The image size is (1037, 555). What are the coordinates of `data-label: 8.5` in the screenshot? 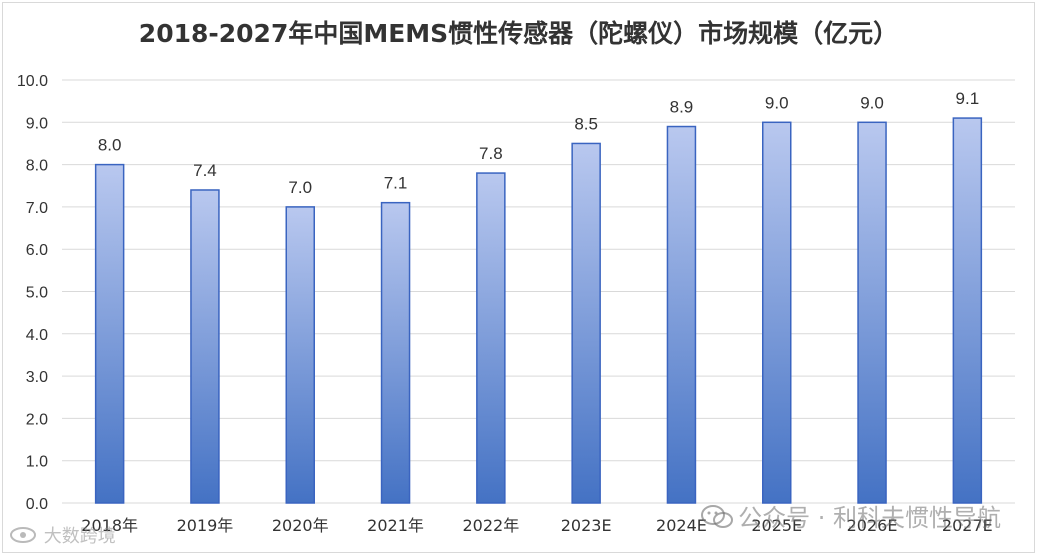 It's located at (586, 123).